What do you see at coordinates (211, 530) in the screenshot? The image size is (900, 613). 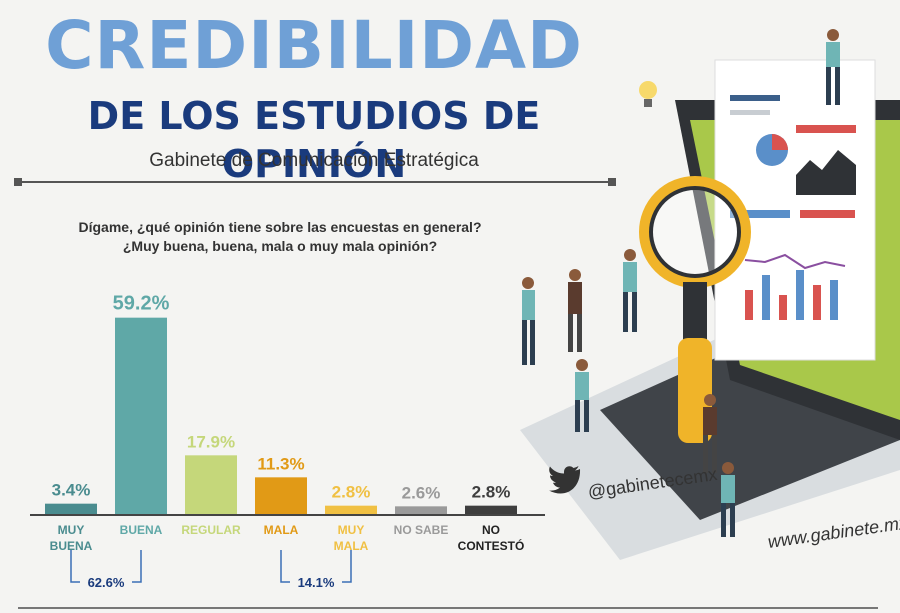 I see `category-label: REGULAR` at bounding box center [211, 530].